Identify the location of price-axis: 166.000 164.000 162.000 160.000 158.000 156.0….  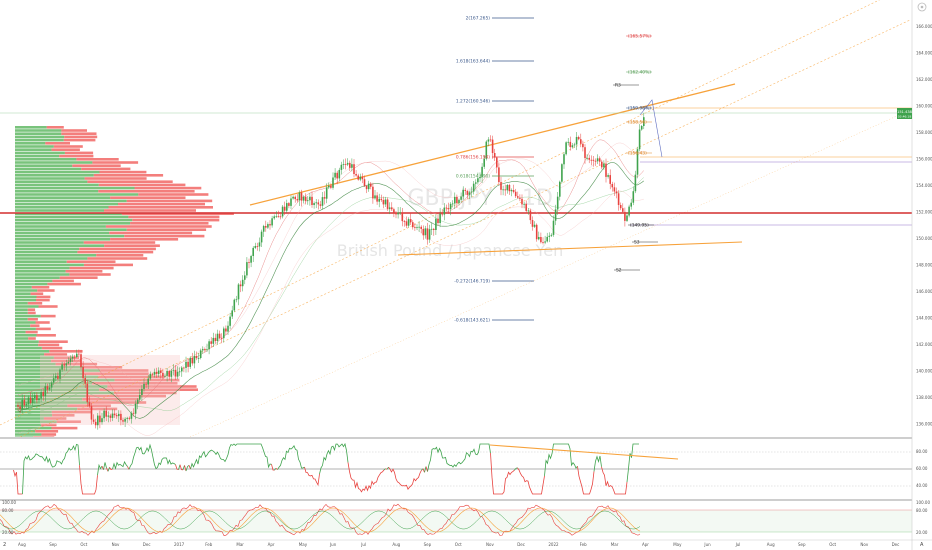
(924, 225).